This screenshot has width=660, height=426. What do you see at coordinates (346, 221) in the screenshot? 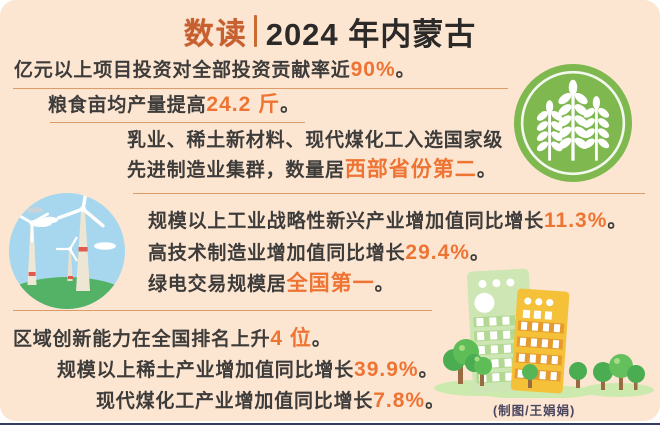
I see `fact-text: 规模以上工业战略性新兴产业增加值同比增长` at bounding box center [346, 221].